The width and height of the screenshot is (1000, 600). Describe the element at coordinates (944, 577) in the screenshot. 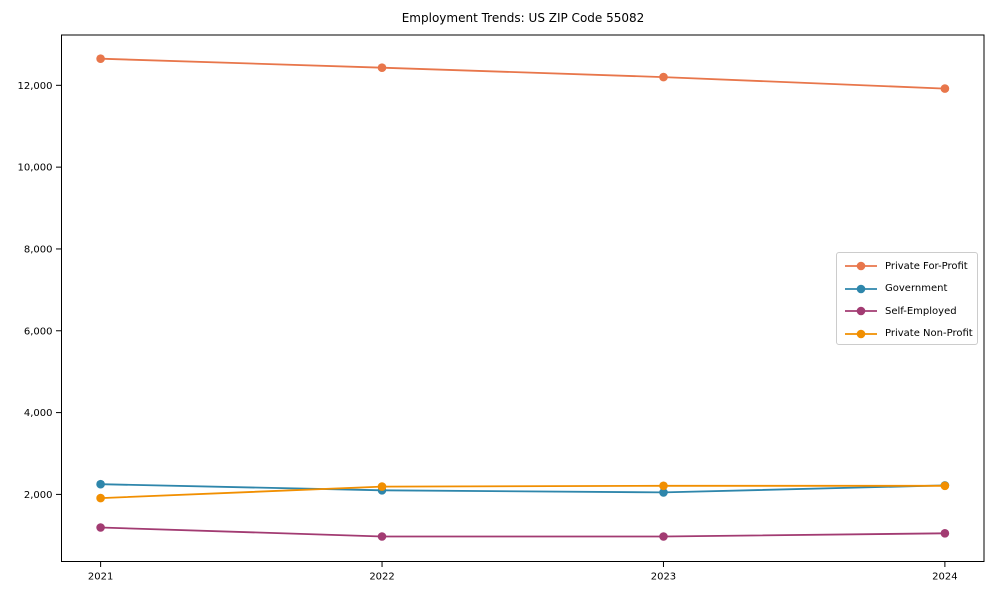

I see `x-tick-label: 2024` at that location.